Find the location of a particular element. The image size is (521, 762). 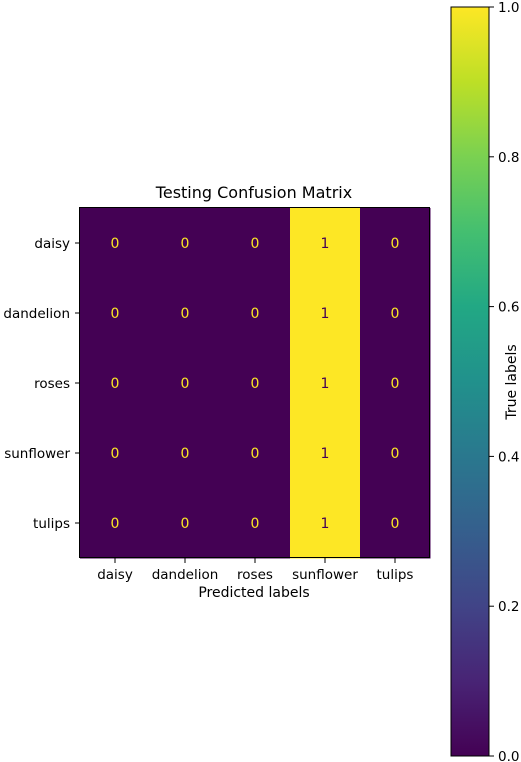

y-axis: daisy dandelion roses sunflower tulips is located at coordinates (41, 384).